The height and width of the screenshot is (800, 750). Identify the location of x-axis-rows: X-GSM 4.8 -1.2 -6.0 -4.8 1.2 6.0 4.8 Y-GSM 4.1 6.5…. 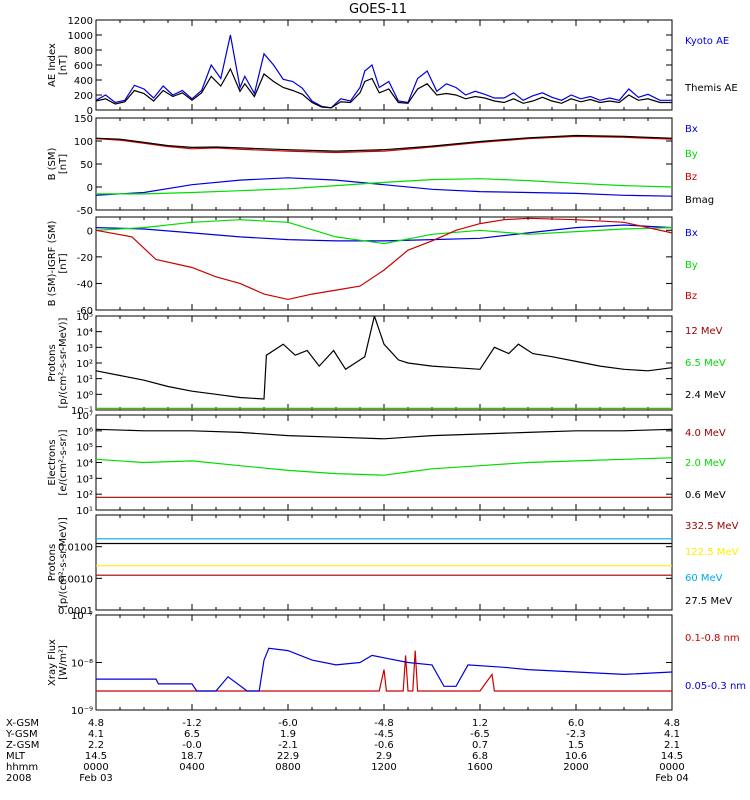
(347, 751).